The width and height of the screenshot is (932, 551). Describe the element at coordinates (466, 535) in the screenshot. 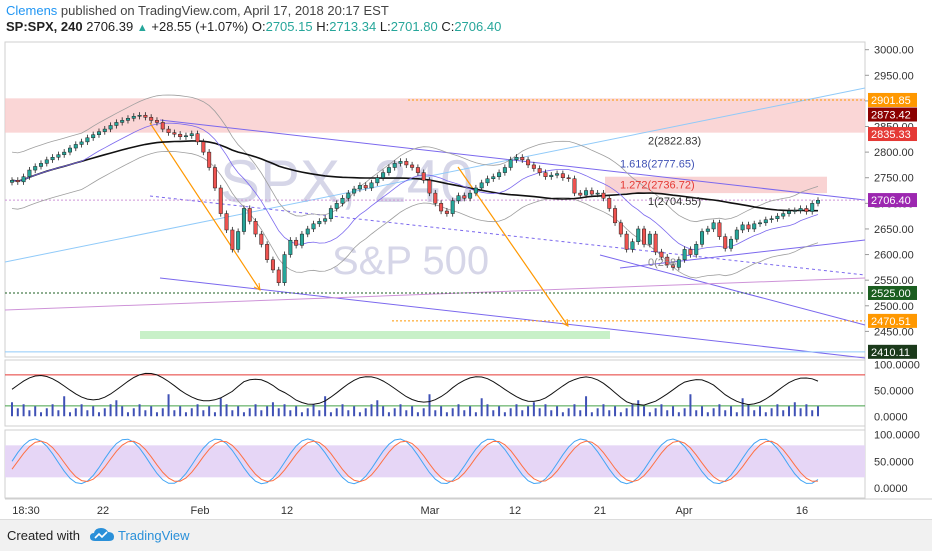

I see `footer-bar: Created with TradingView` at that location.